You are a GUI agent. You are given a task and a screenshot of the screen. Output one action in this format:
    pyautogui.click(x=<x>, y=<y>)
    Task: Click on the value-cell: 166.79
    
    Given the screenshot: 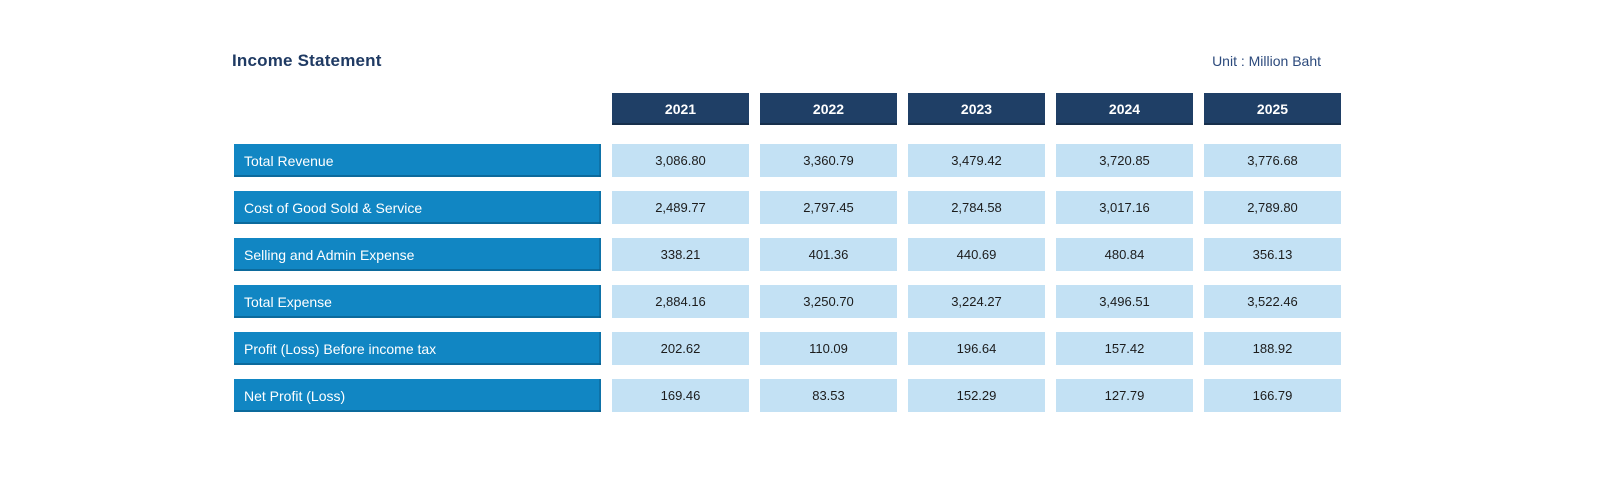 What is the action you would take?
    pyautogui.click(x=1272, y=395)
    